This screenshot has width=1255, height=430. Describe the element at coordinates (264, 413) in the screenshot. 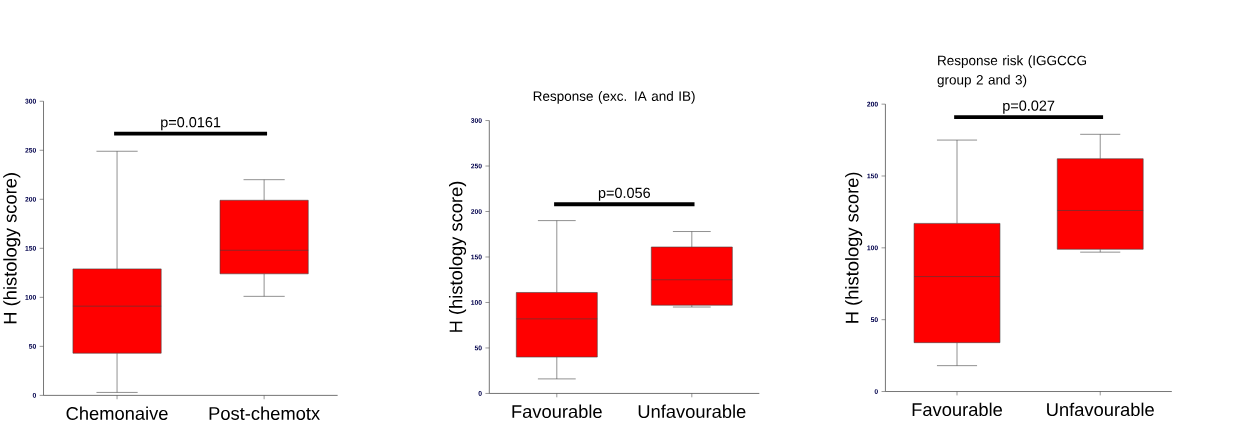

I see `x-tick-label: Post-chemotx` at that location.